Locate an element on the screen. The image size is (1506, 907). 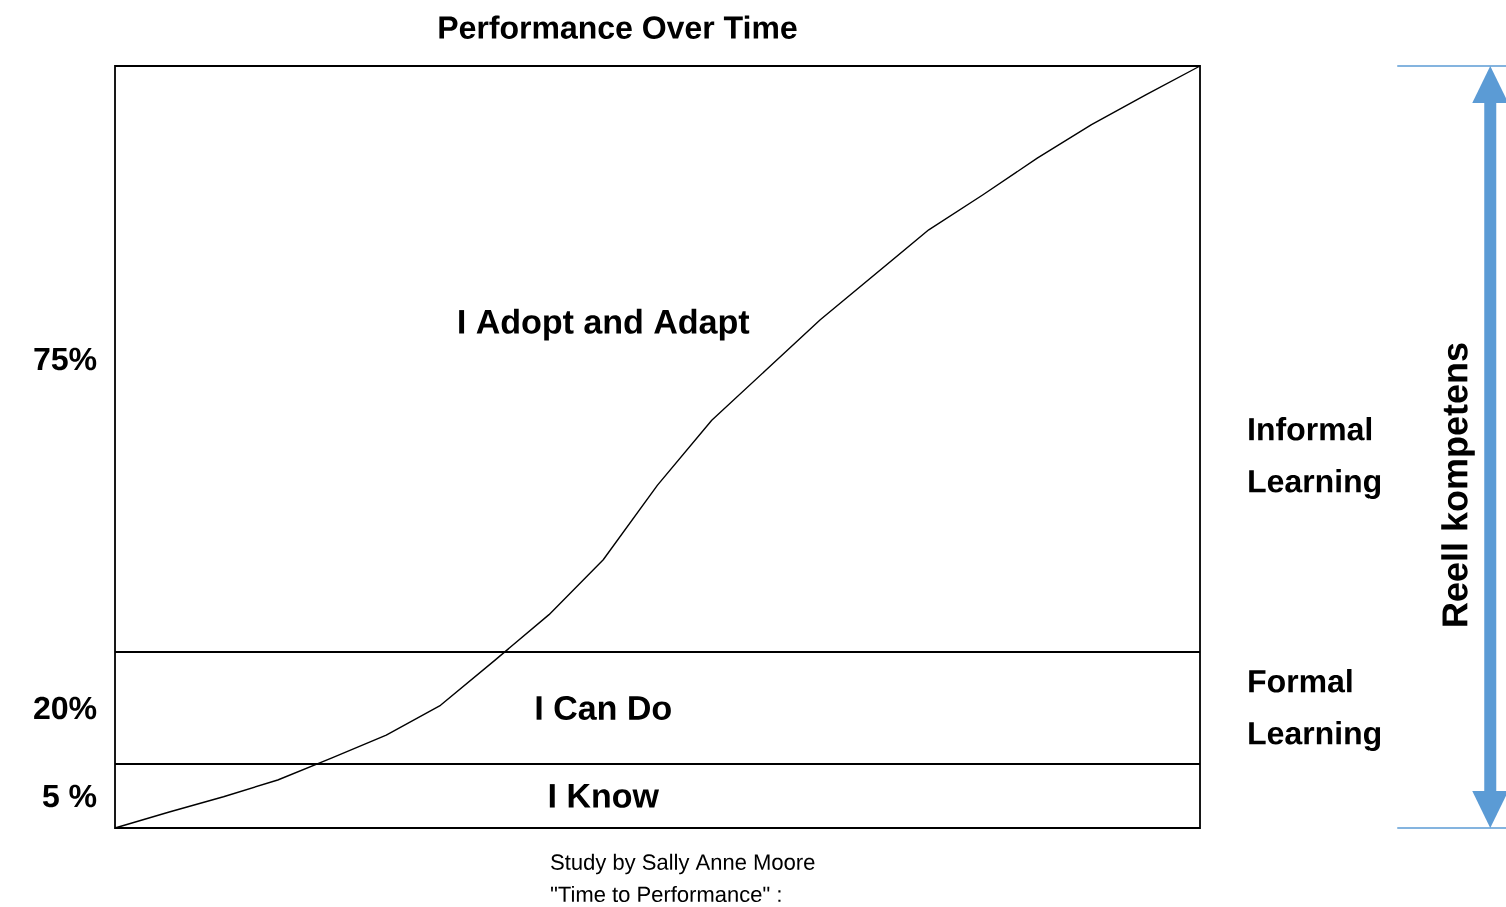
text: "Time to Performance" : is located at coordinates (666, 894).